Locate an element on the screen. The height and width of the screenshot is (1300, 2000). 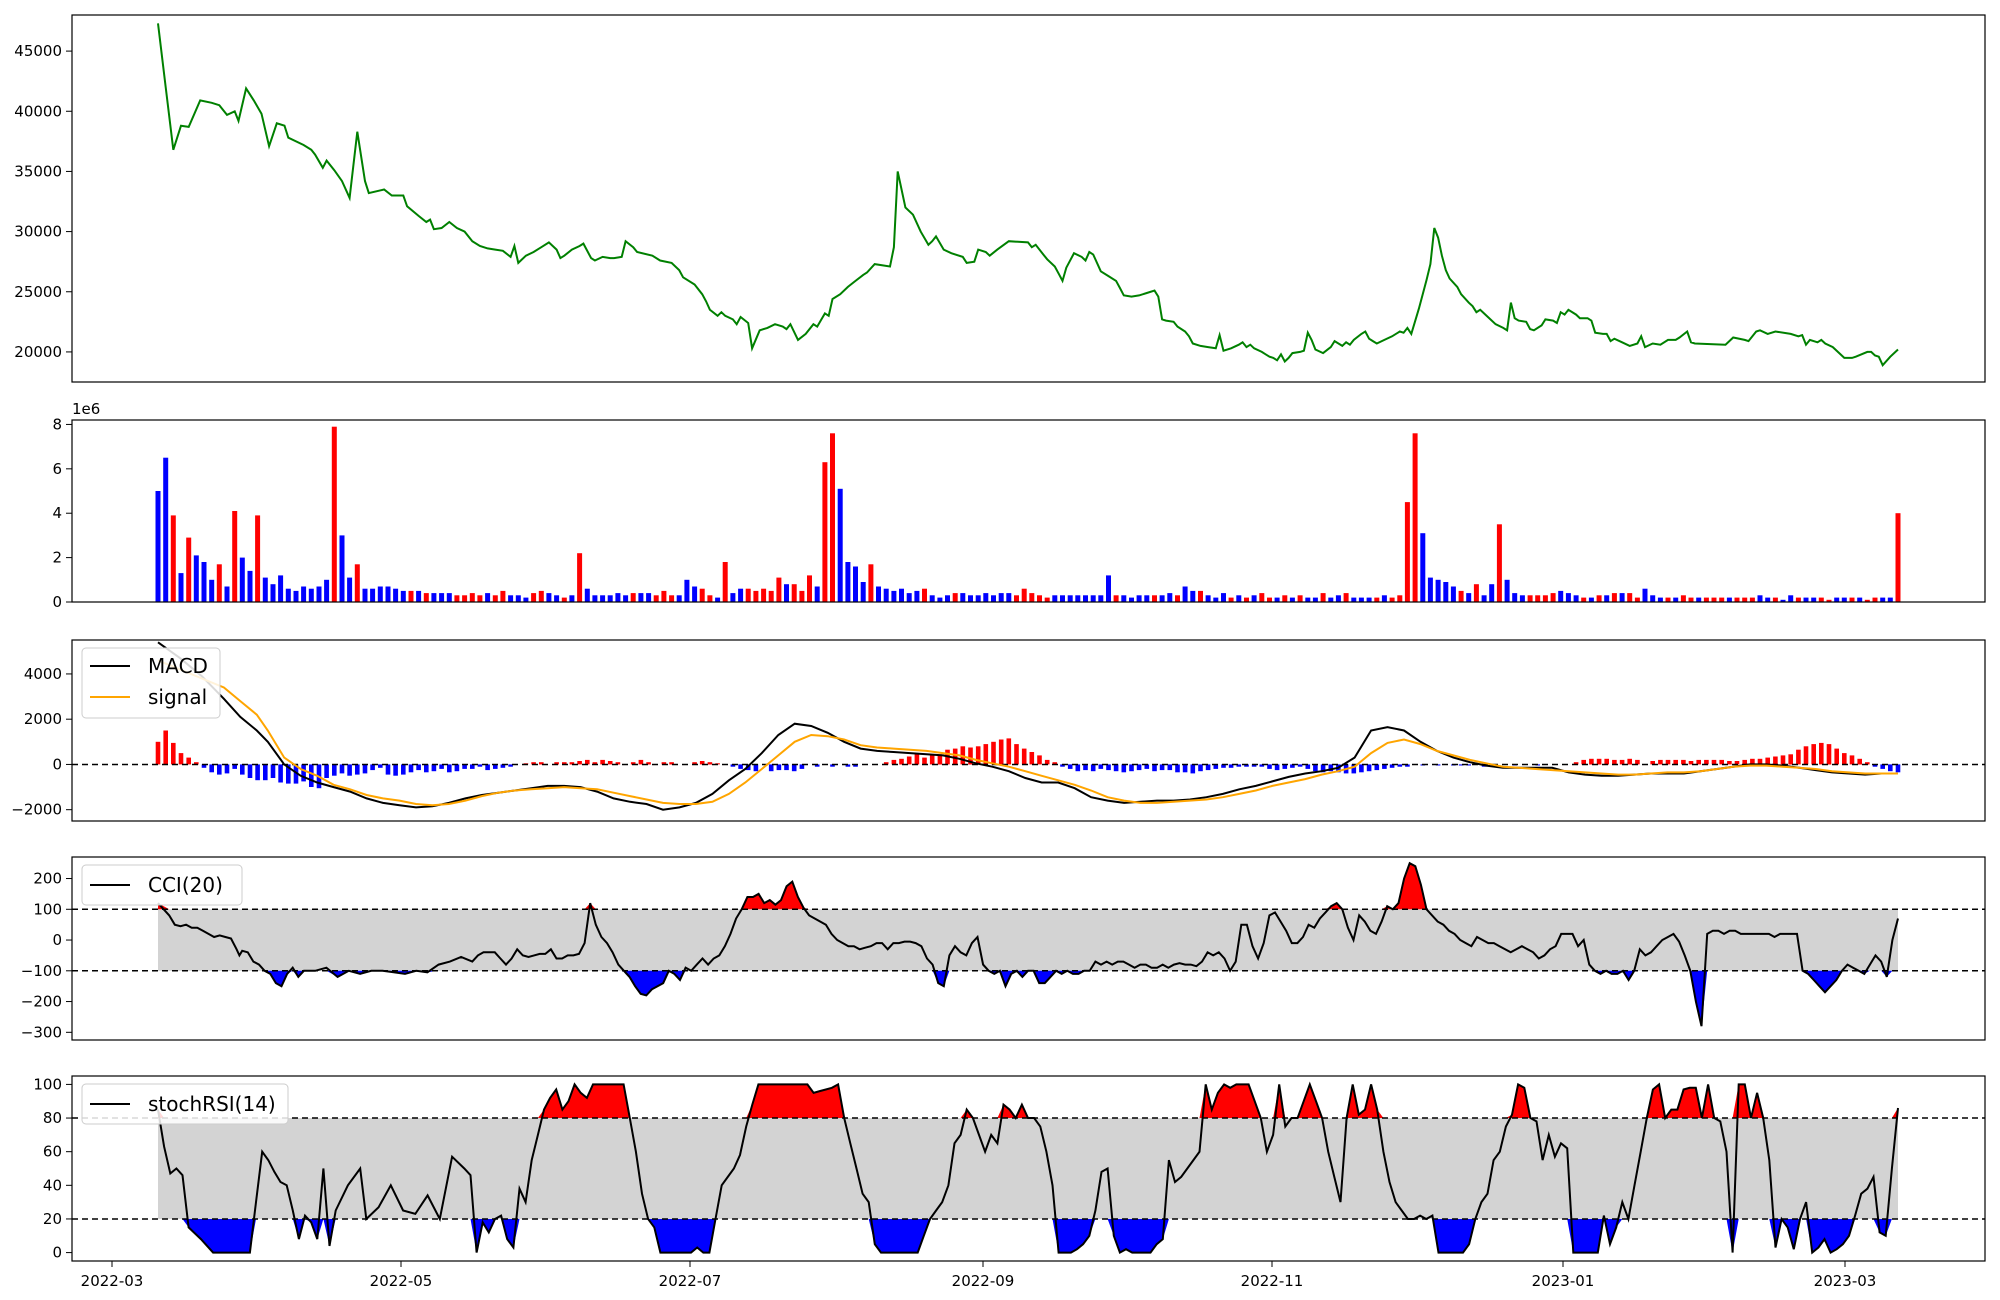
x-tick-label: 2022-09 is located at coordinates (983, 1281).